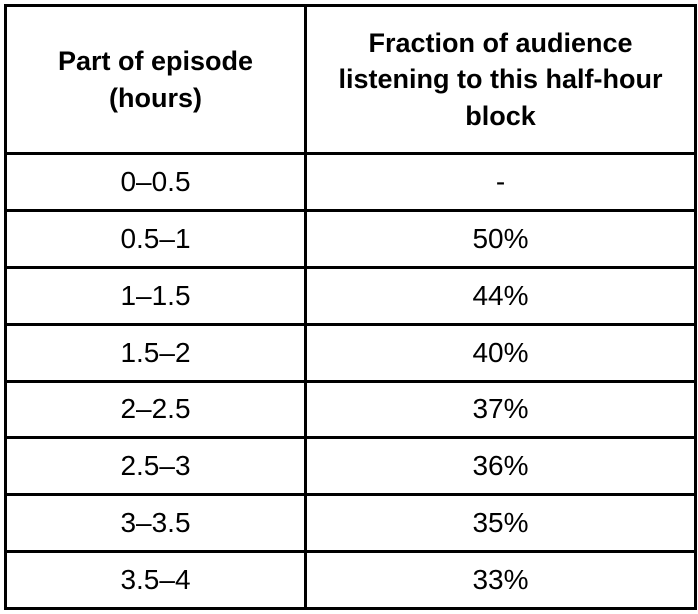 The width and height of the screenshot is (698, 614). I want to click on table-row: 2–2.5 37%, so click(350, 409).